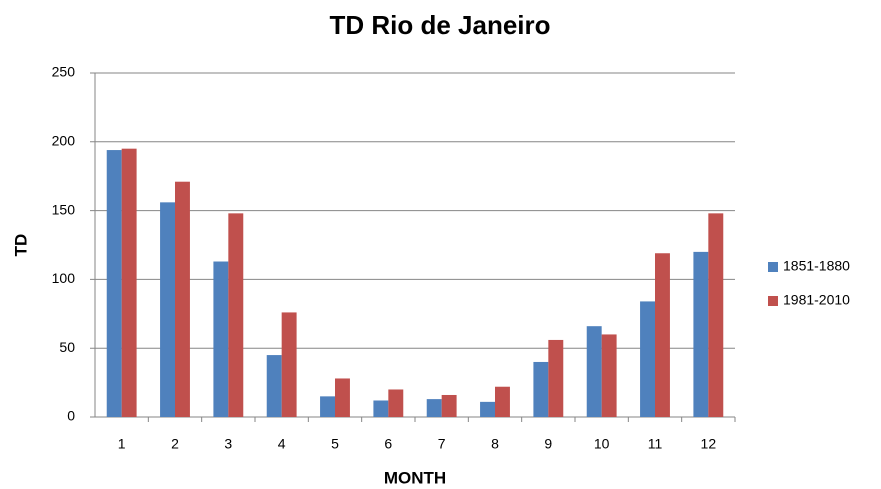  Describe the element at coordinates (335, 444) in the screenshot. I see `x-tick-label: 5` at that location.